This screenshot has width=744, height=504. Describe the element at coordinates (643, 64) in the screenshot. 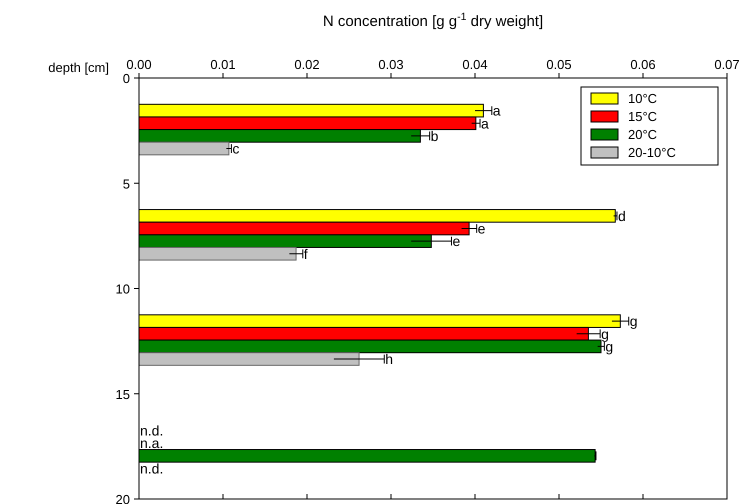

I see `x-tick-label: 0.06` at that location.